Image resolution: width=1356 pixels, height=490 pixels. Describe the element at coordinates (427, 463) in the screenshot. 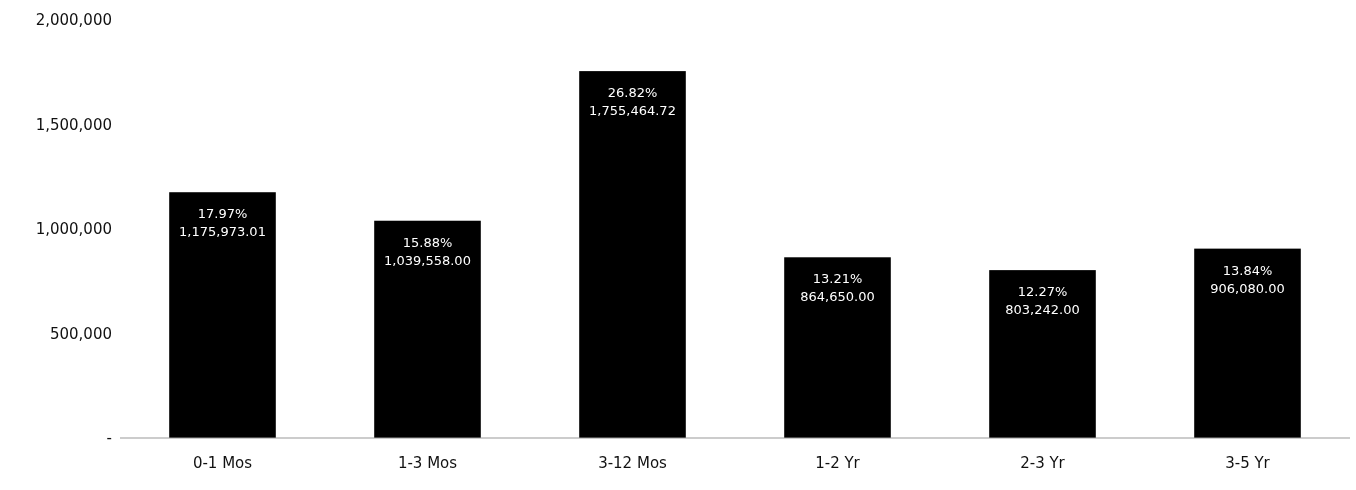

I see `x-tick-label: 1-3 Mos` at that location.